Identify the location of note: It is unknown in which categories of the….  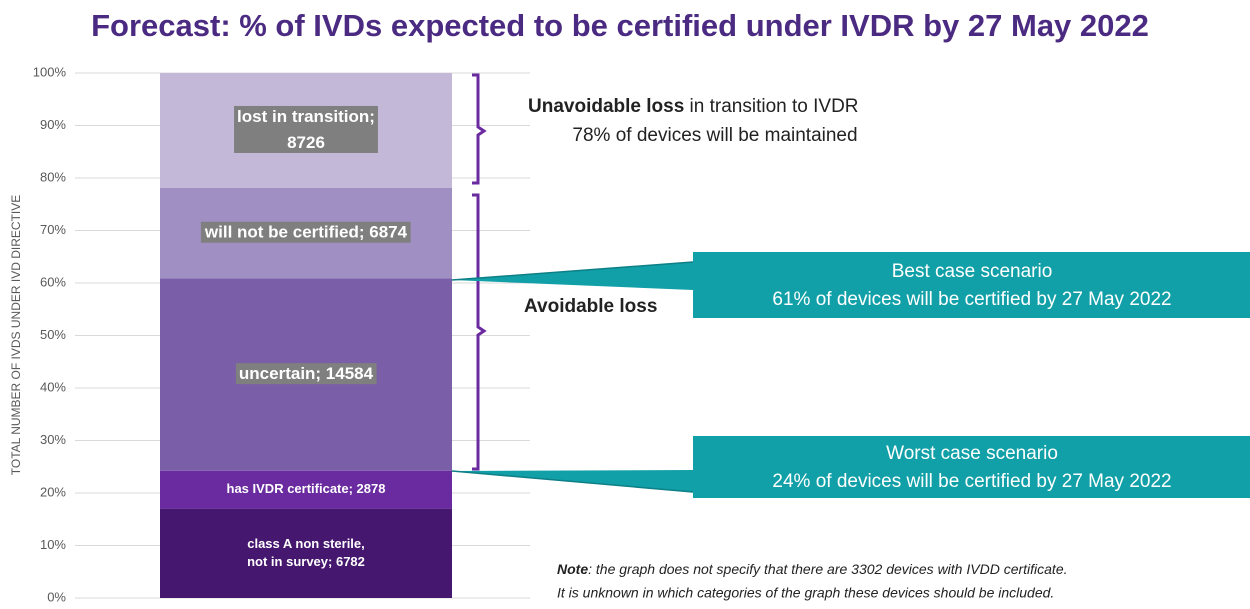
(805, 593).